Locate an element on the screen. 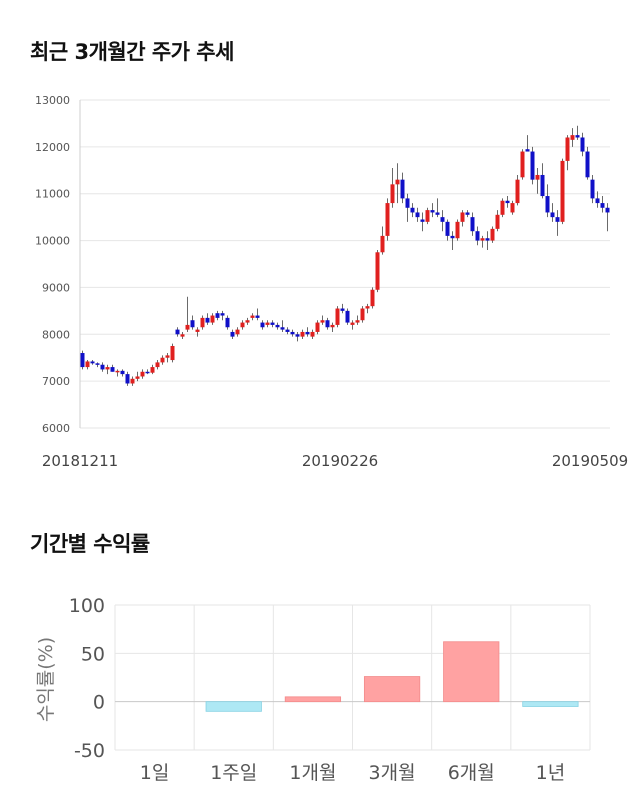 Image resolution: width=640 pixels, height=810 pixels. y-tick-label: 6000 is located at coordinates (56, 428).